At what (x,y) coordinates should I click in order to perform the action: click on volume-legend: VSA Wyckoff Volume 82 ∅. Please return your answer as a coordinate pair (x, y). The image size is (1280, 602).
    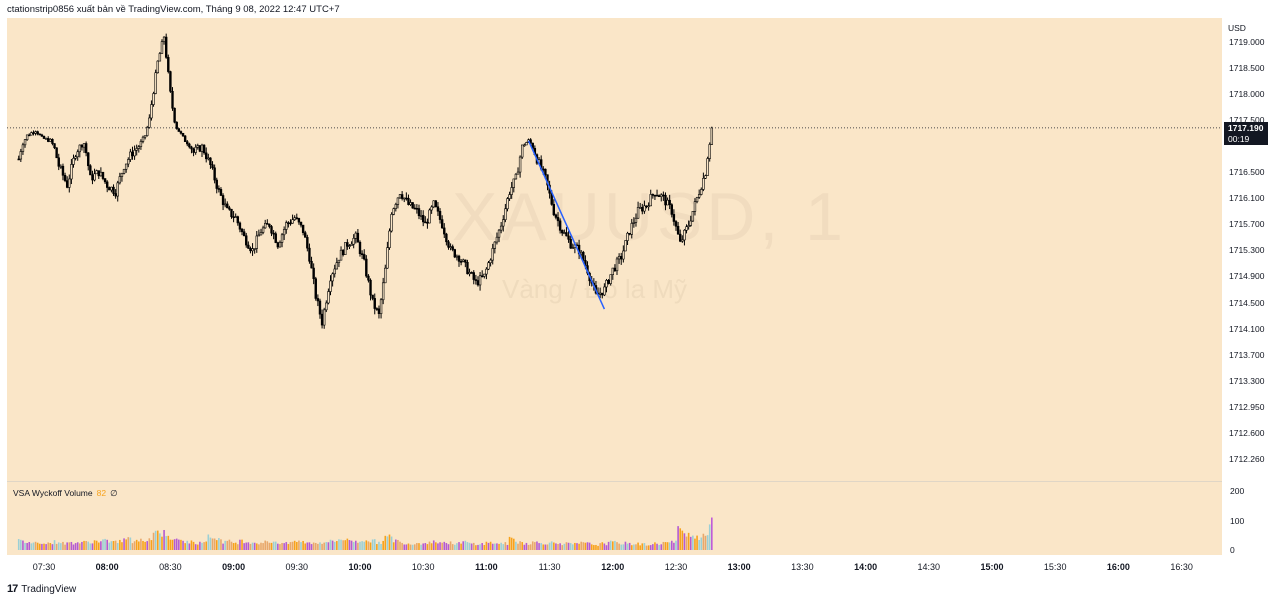
    Looking at the image, I should click on (65, 493).